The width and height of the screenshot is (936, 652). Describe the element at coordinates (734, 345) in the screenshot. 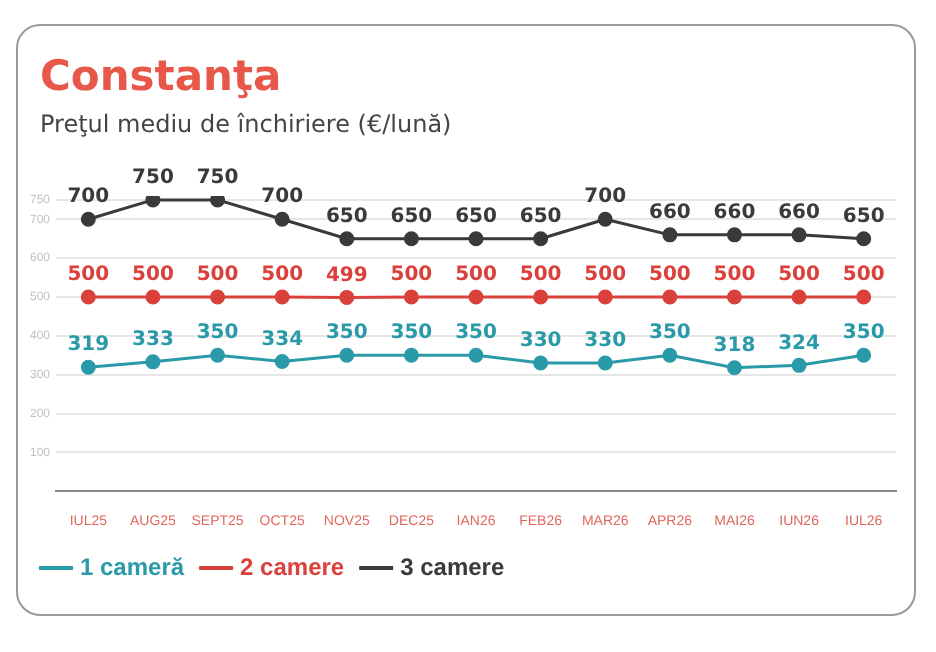

I see `data-label: 318` at that location.